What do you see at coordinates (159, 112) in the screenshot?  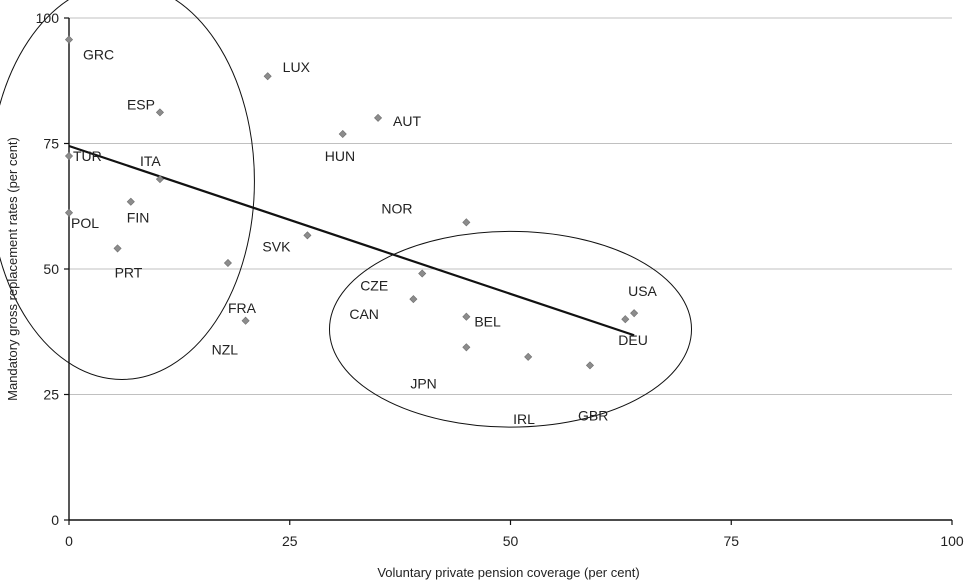 I see `point-esp` at bounding box center [159, 112].